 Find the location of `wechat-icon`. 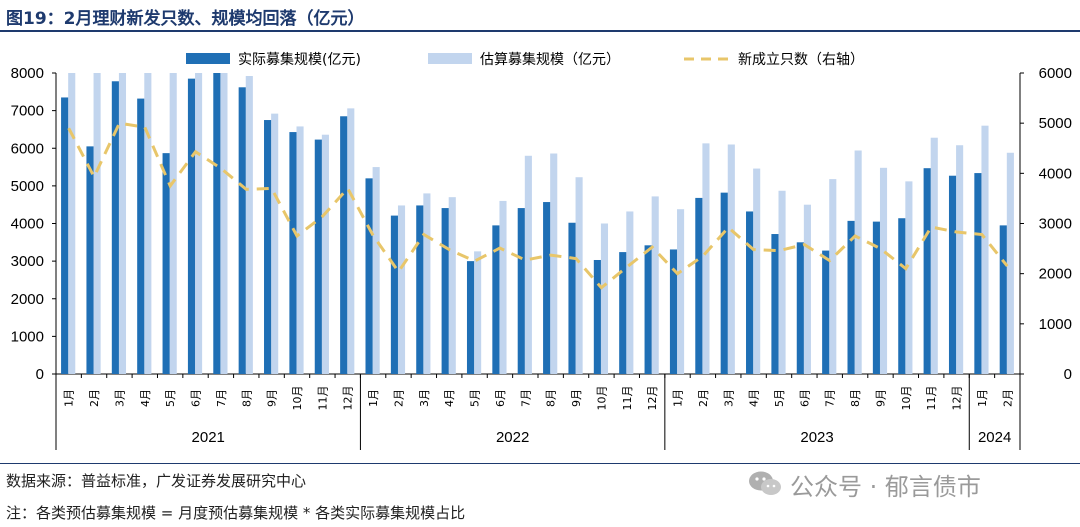

wechat-icon is located at coordinates (765, 483).